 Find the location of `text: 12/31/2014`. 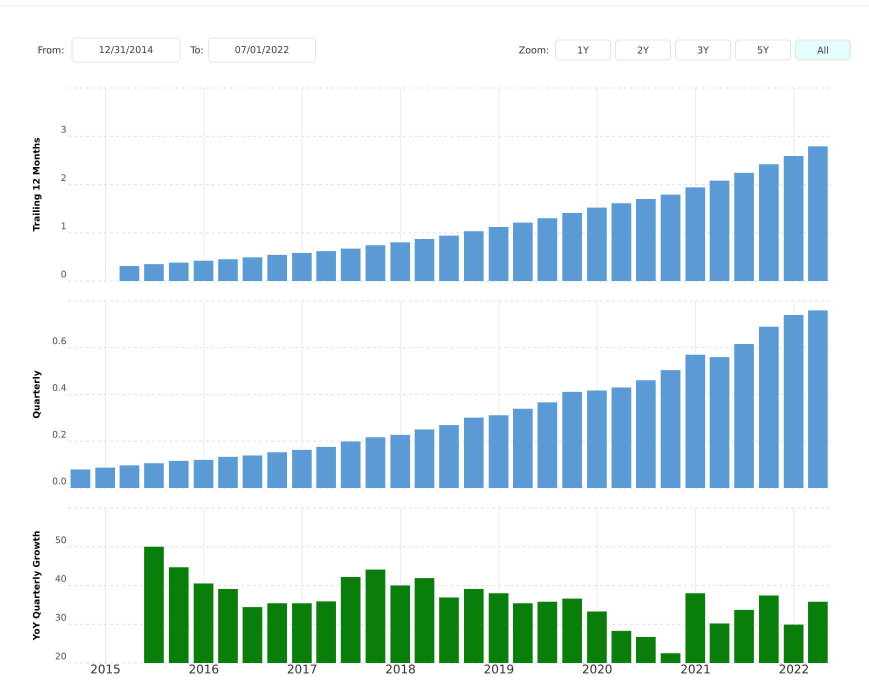

text: 12/31/2014 is located at coordinates (126, 50).